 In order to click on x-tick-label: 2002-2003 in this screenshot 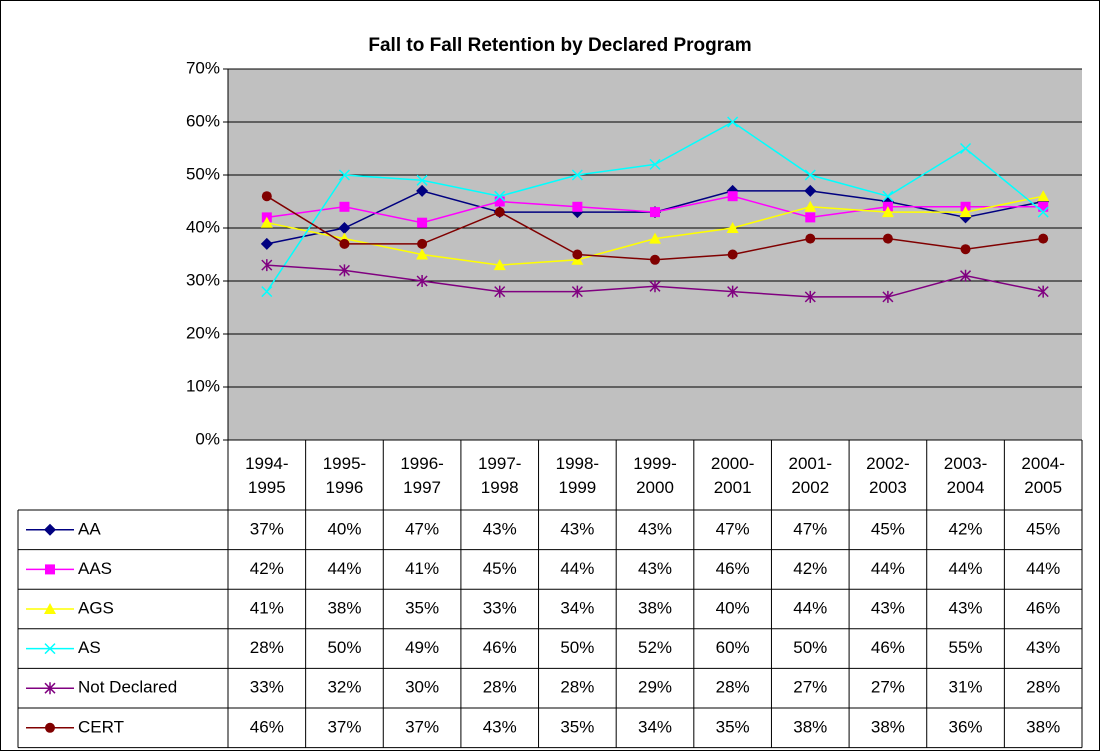, I will do `click(888, 475)`.